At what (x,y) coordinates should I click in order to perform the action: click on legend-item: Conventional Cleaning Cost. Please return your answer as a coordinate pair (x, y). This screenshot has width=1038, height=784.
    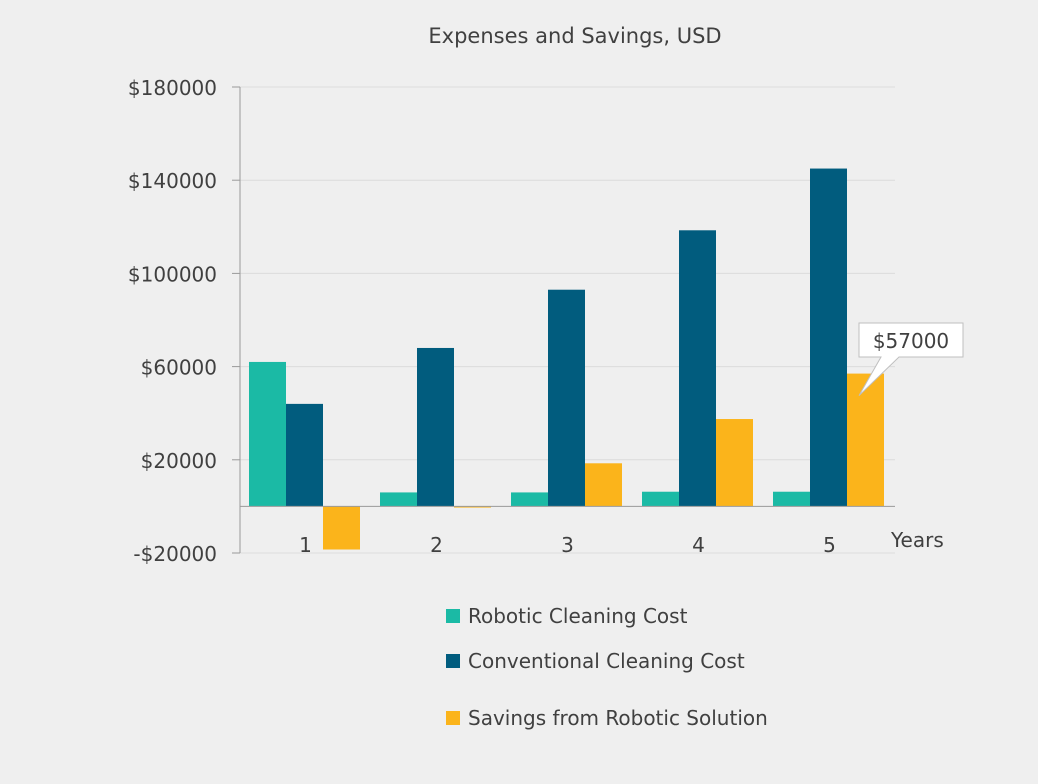
    Looking at the image, I should click on (607, 660).